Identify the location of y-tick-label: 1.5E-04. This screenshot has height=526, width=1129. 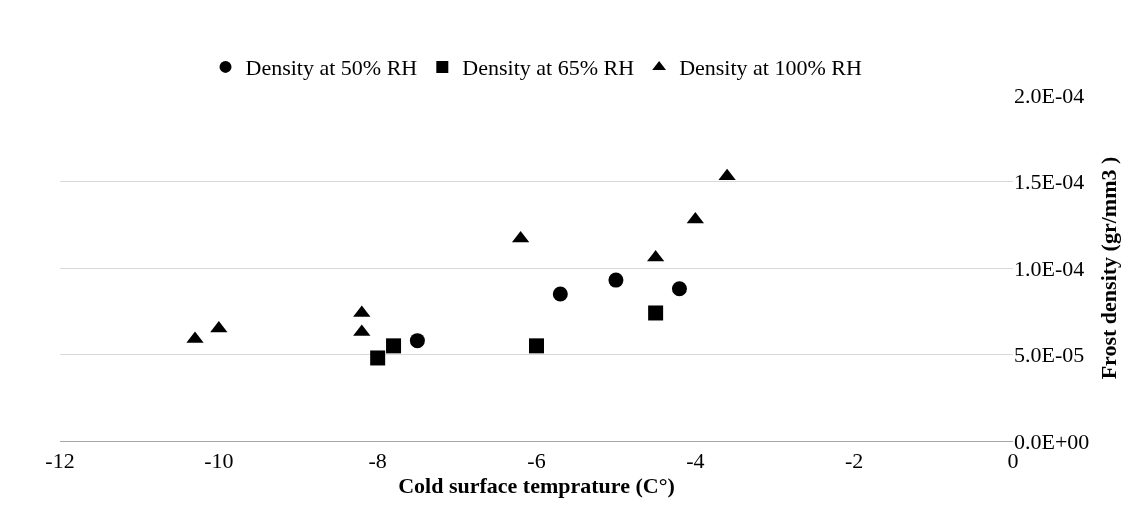
(1049, 182).